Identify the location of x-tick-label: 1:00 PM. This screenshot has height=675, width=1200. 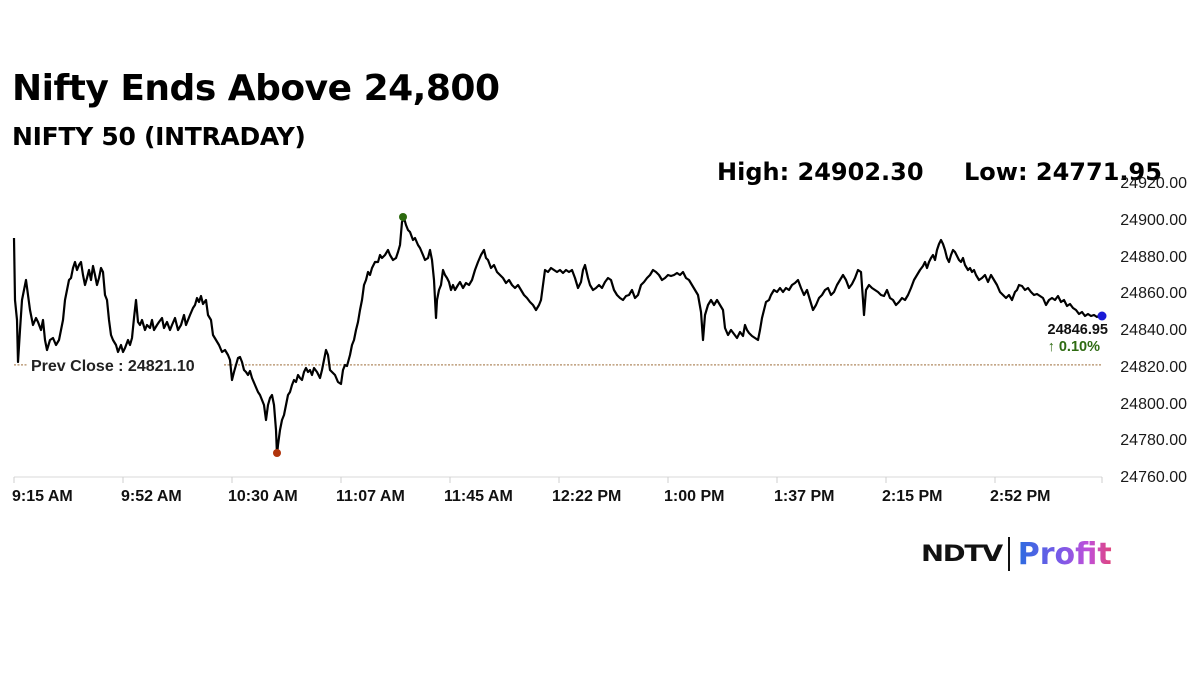
(694, 496).